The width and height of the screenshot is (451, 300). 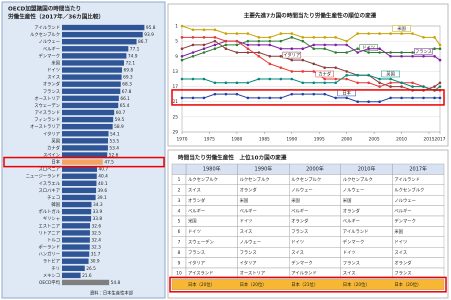 I want to click on category-label: オーストラリア, so click(x=45, y=127).